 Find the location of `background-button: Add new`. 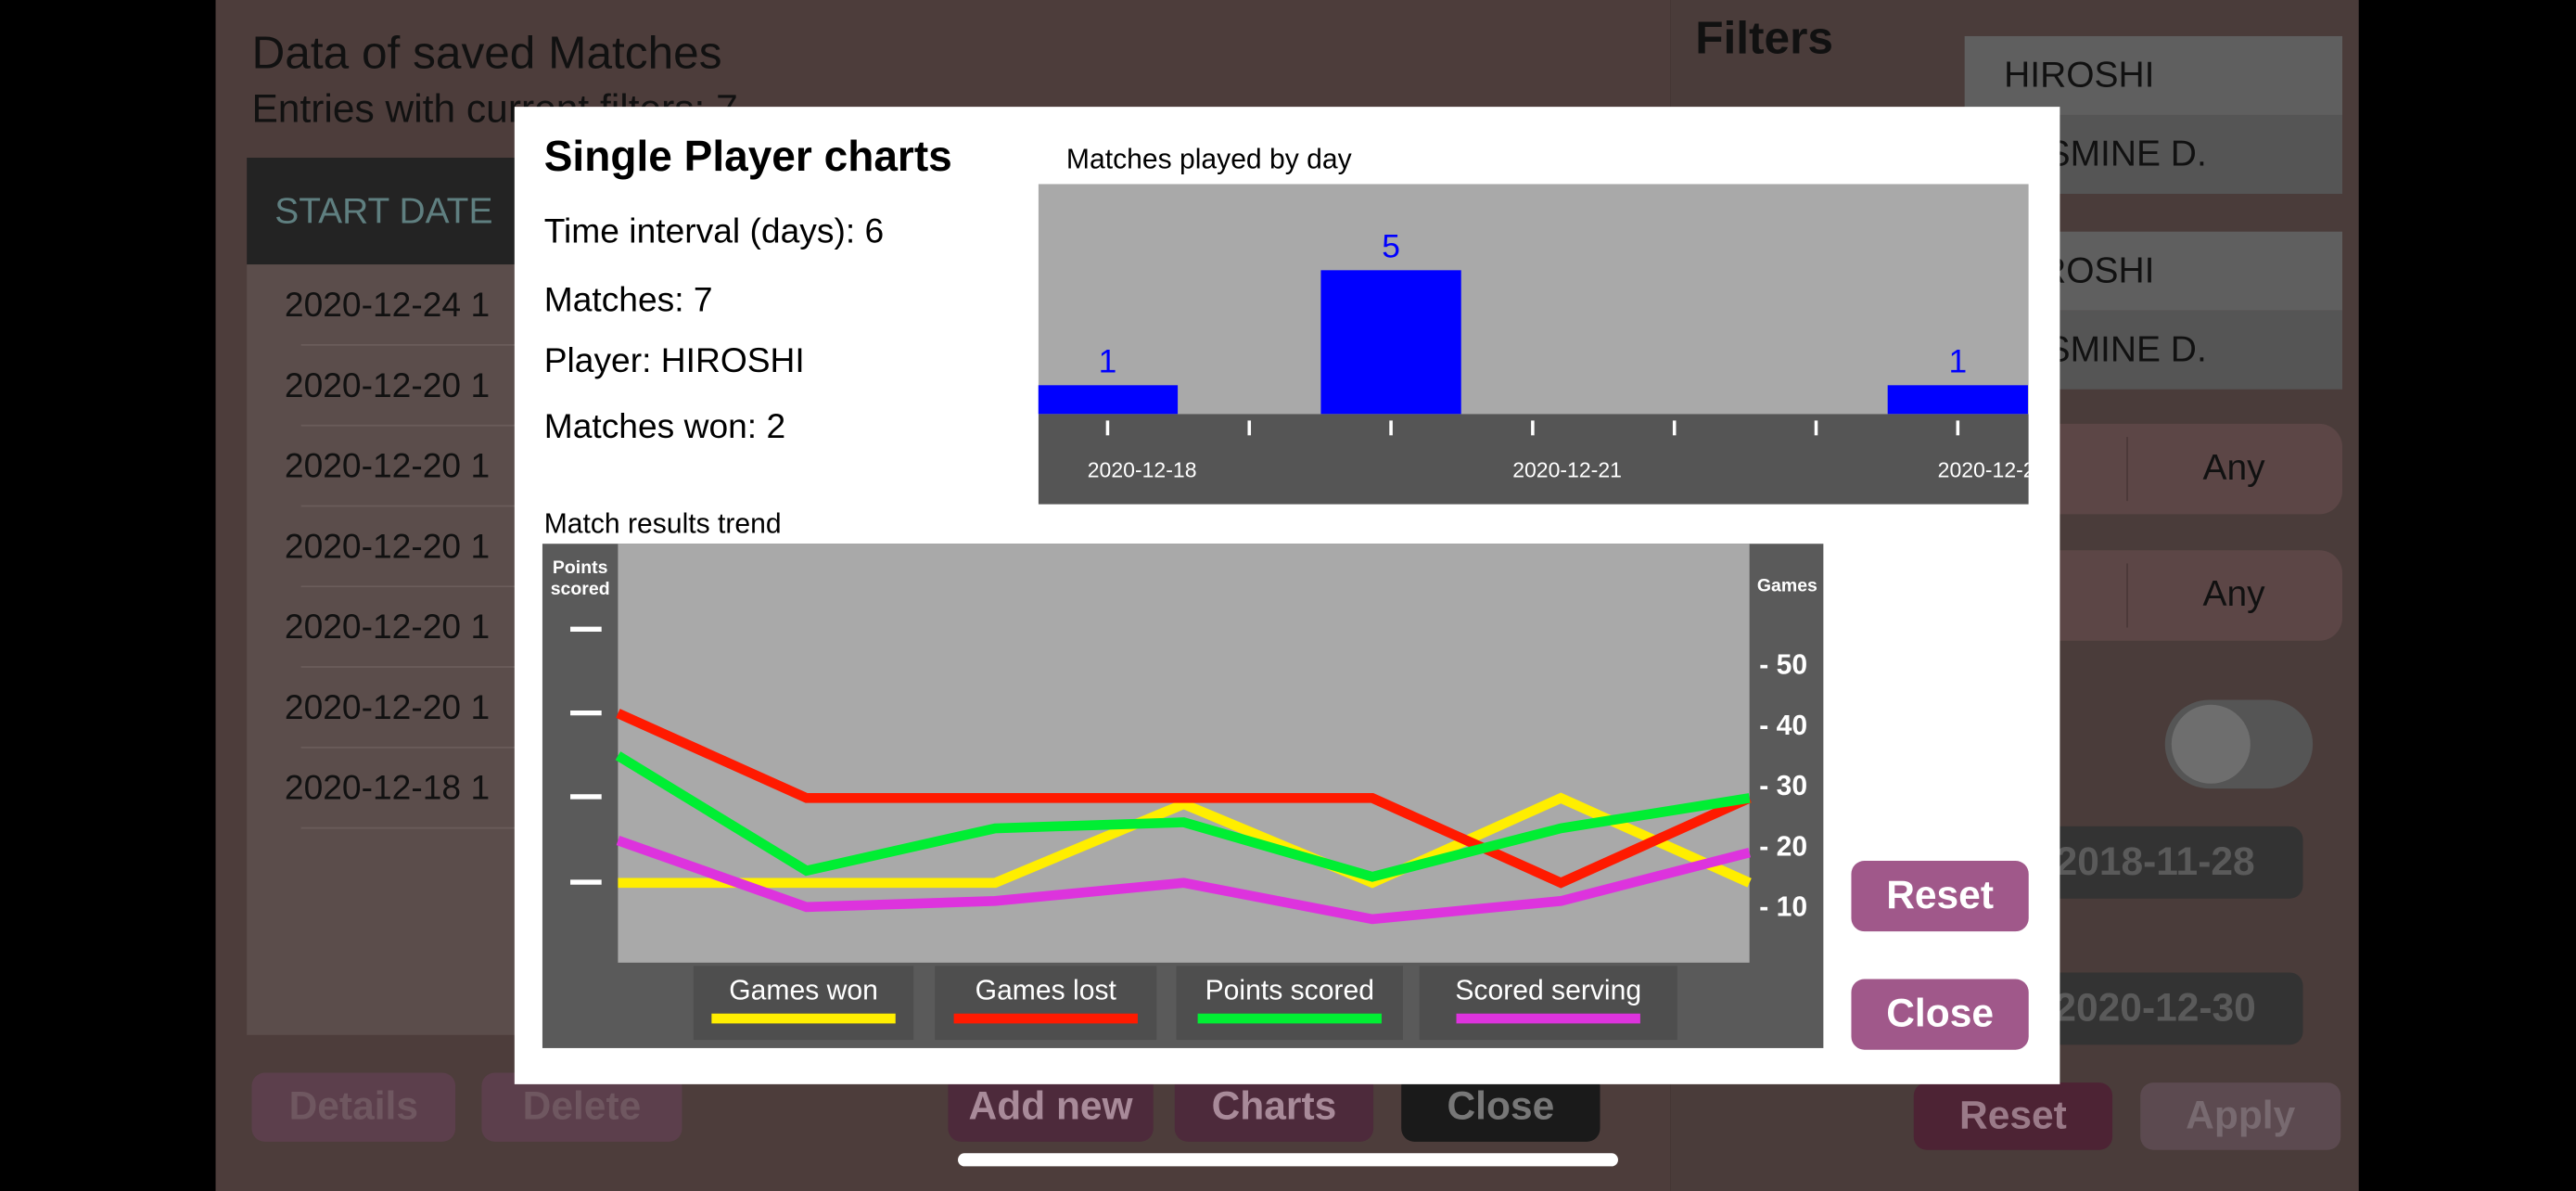

background-button: Add new is located at coordinates (1051, 1107).